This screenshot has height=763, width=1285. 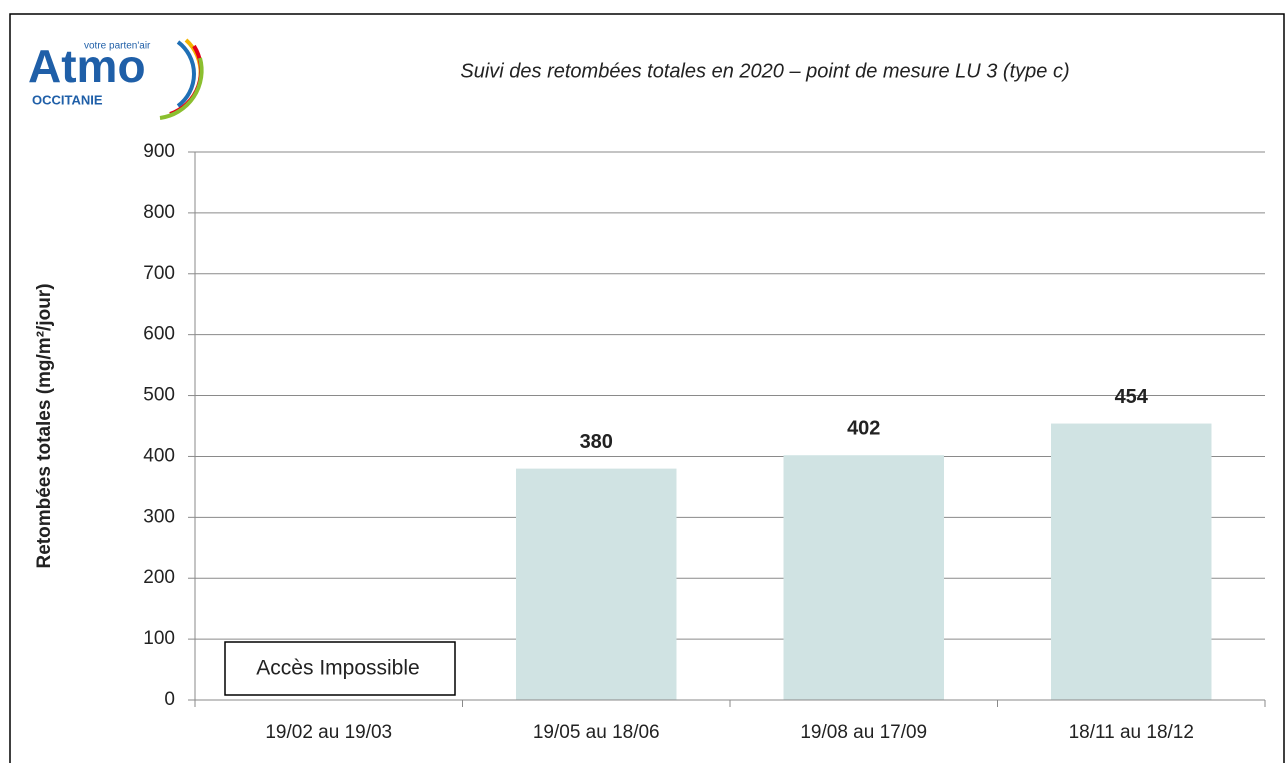 I want to click on logo-region: OCCITANIE, so click(x=67, y=99).